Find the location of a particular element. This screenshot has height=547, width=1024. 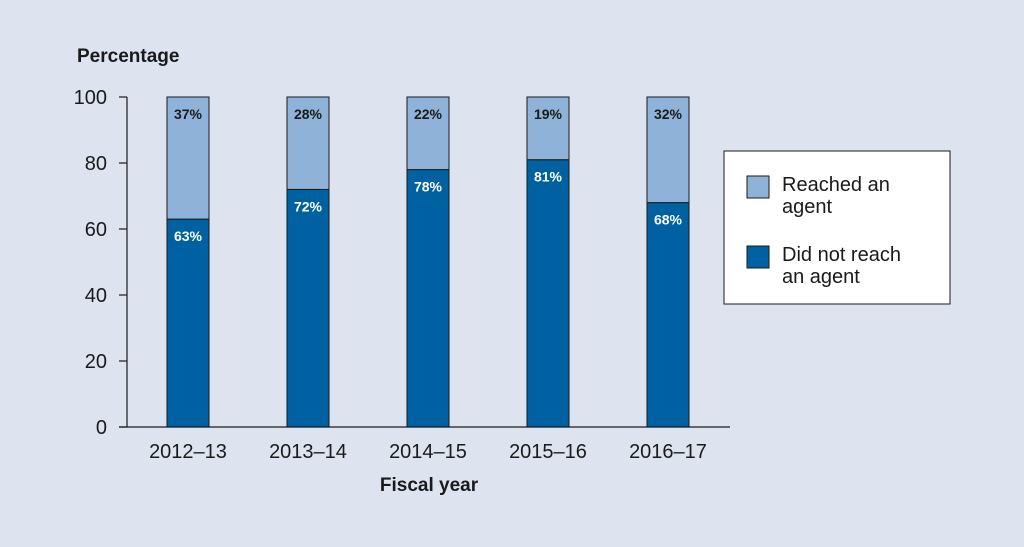

bar-data-label: 19% is located at coordinates (548, 114).